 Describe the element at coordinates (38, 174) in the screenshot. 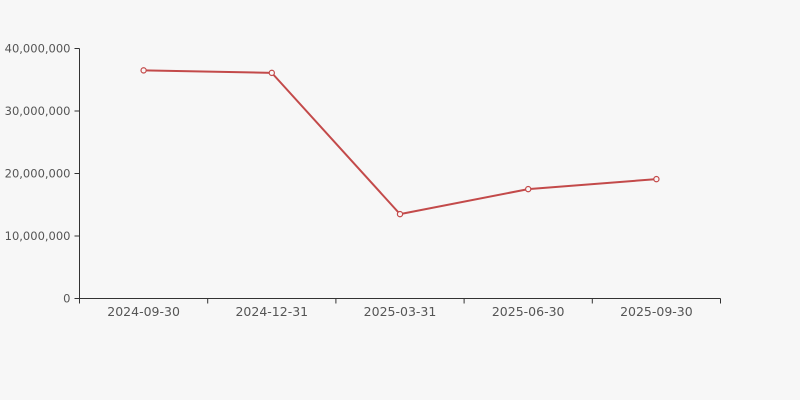

I see `y-tick-label: 20,000,000` at that location.